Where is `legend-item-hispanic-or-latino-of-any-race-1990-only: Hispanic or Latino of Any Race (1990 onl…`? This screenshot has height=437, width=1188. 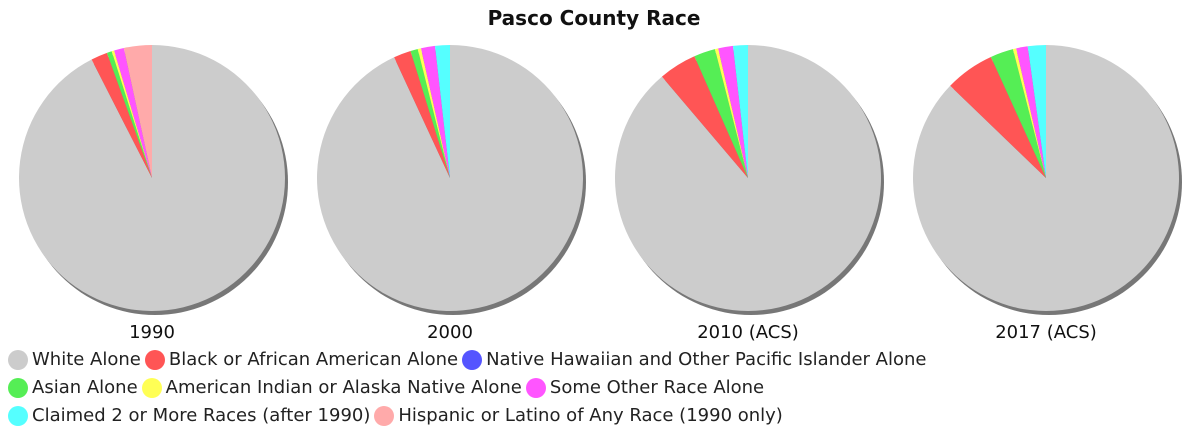 legend-item-hispanic-or-latino-of-any-race-1990-only: Hispanic or Latino of Any Race (1990 onl… is located at coordinates (578, 416).